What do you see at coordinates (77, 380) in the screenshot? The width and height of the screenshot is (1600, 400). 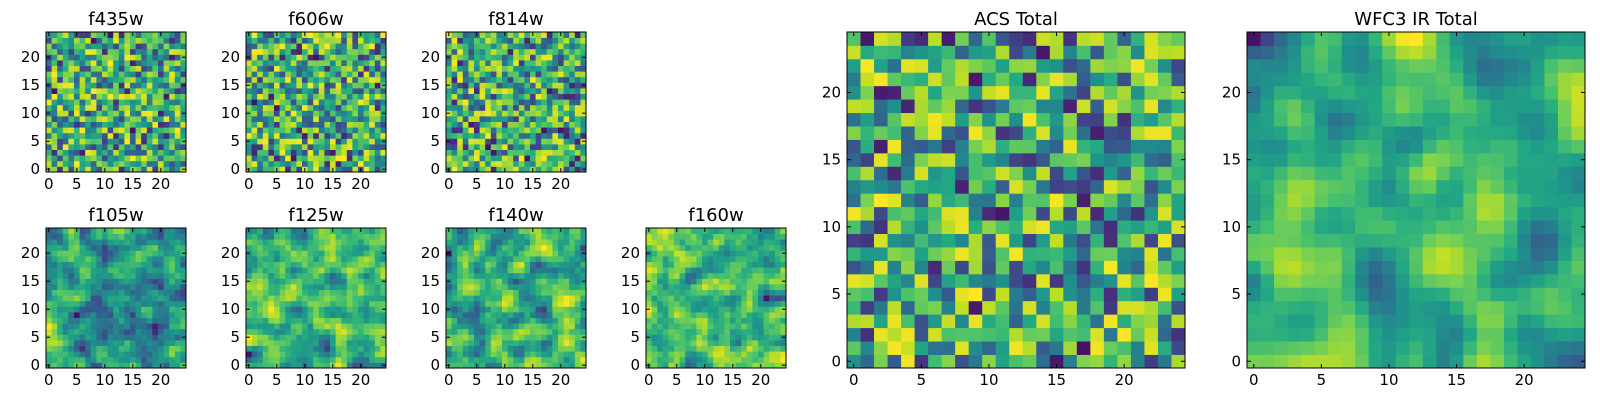 I see `x-tick-label: 5` at bounding box center [77, 380].